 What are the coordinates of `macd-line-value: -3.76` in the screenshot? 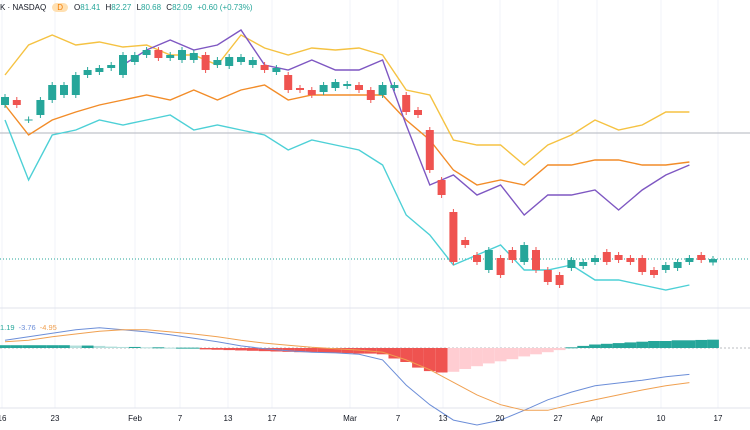 It's located at (27, 327).